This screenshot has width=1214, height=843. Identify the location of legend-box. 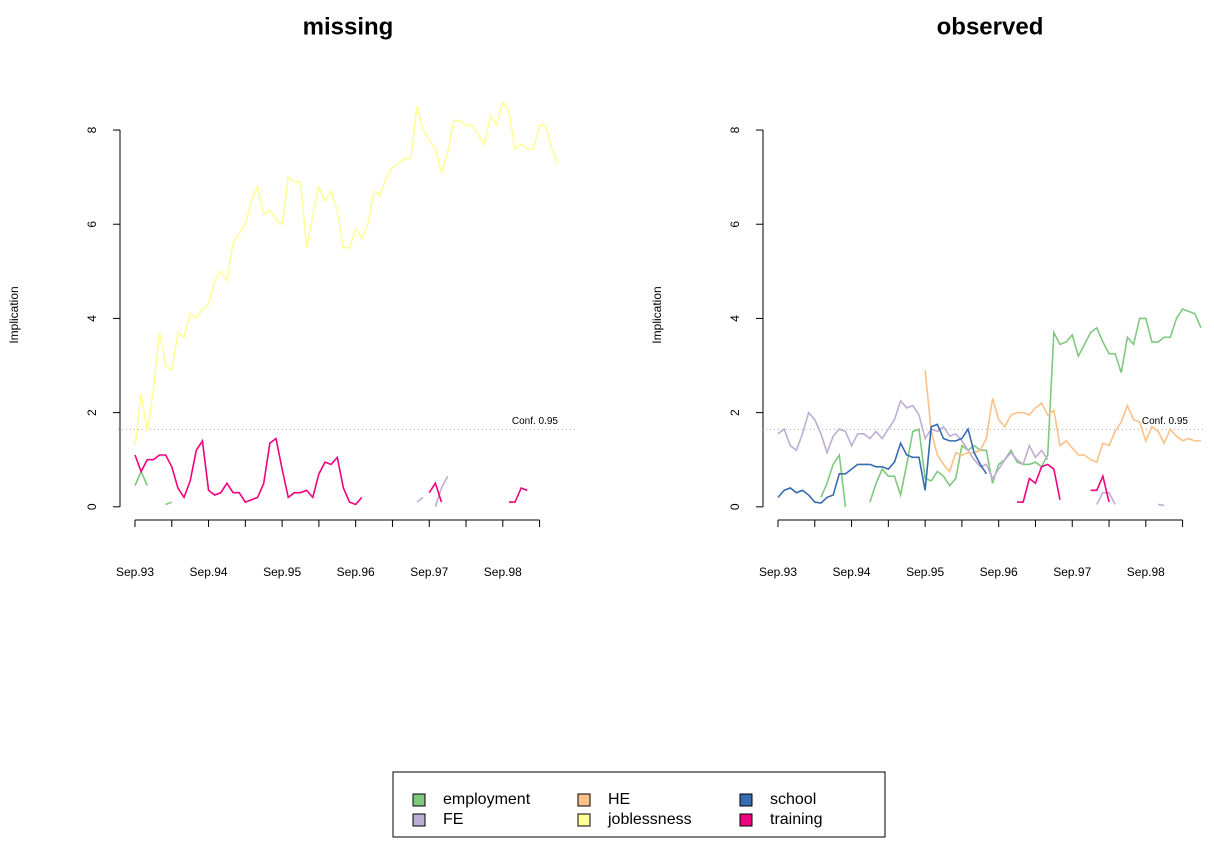
(639, 804).